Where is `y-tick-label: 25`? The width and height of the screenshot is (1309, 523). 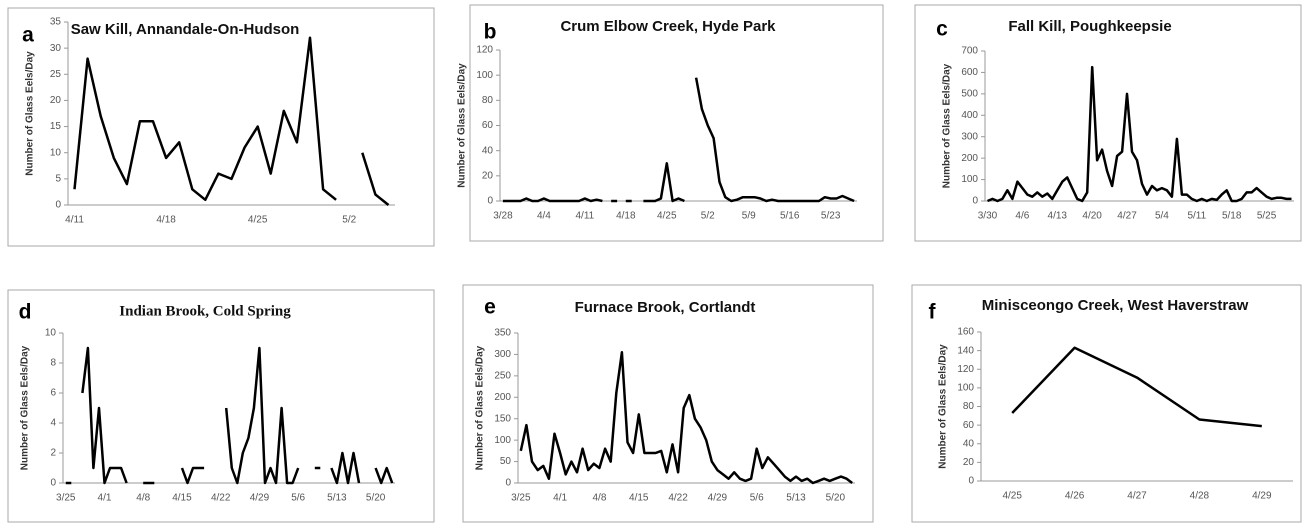 y-tick-label: 25 is located at coordinates (56, 74).